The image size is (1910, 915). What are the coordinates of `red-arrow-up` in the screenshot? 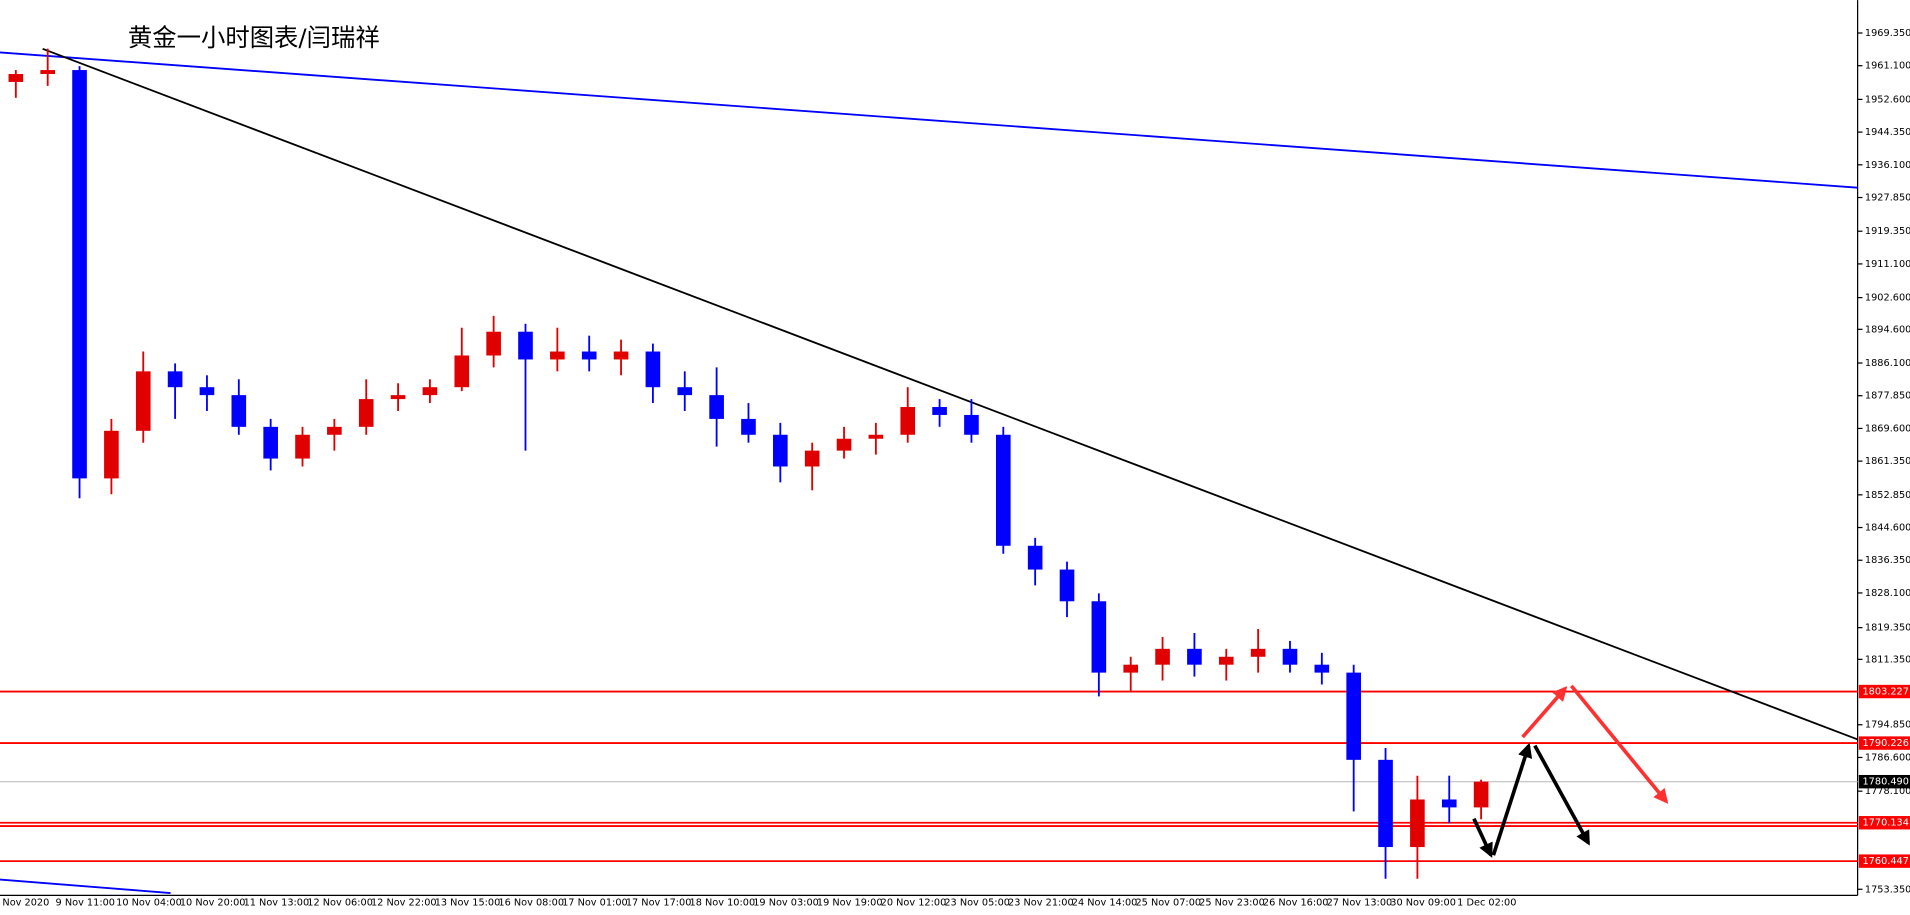 It's located at (1544, 712).